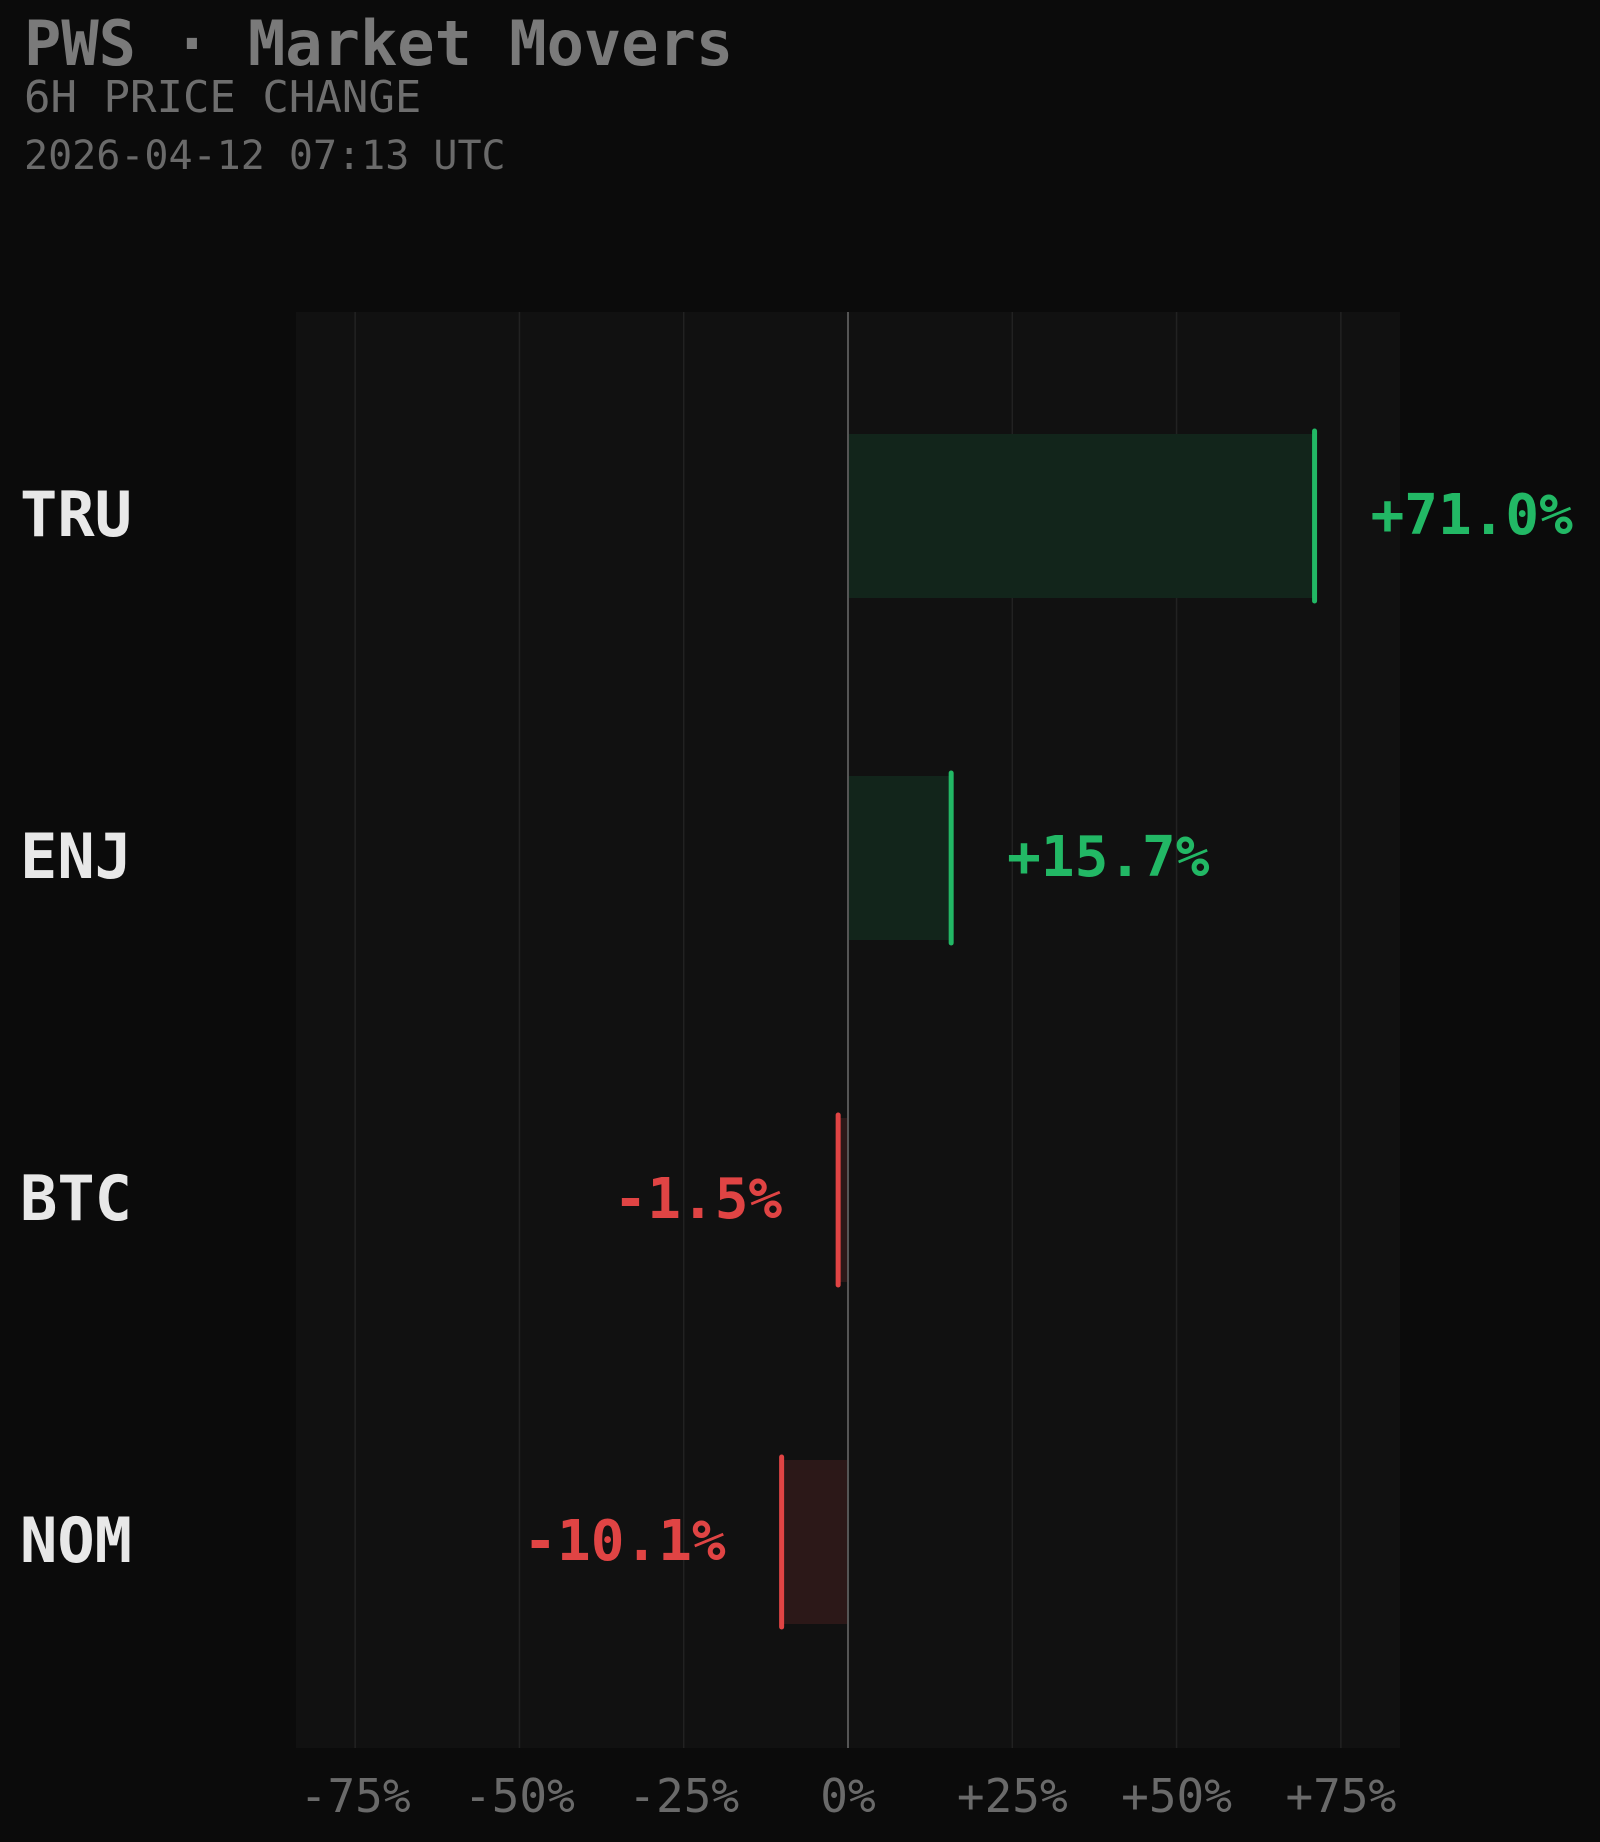 This screenshot has height=1842, width=1600. What do you see at coordinates (76, 514) in the screenshot?
I see `category-label: TRU` at bounding box center [76, 514].